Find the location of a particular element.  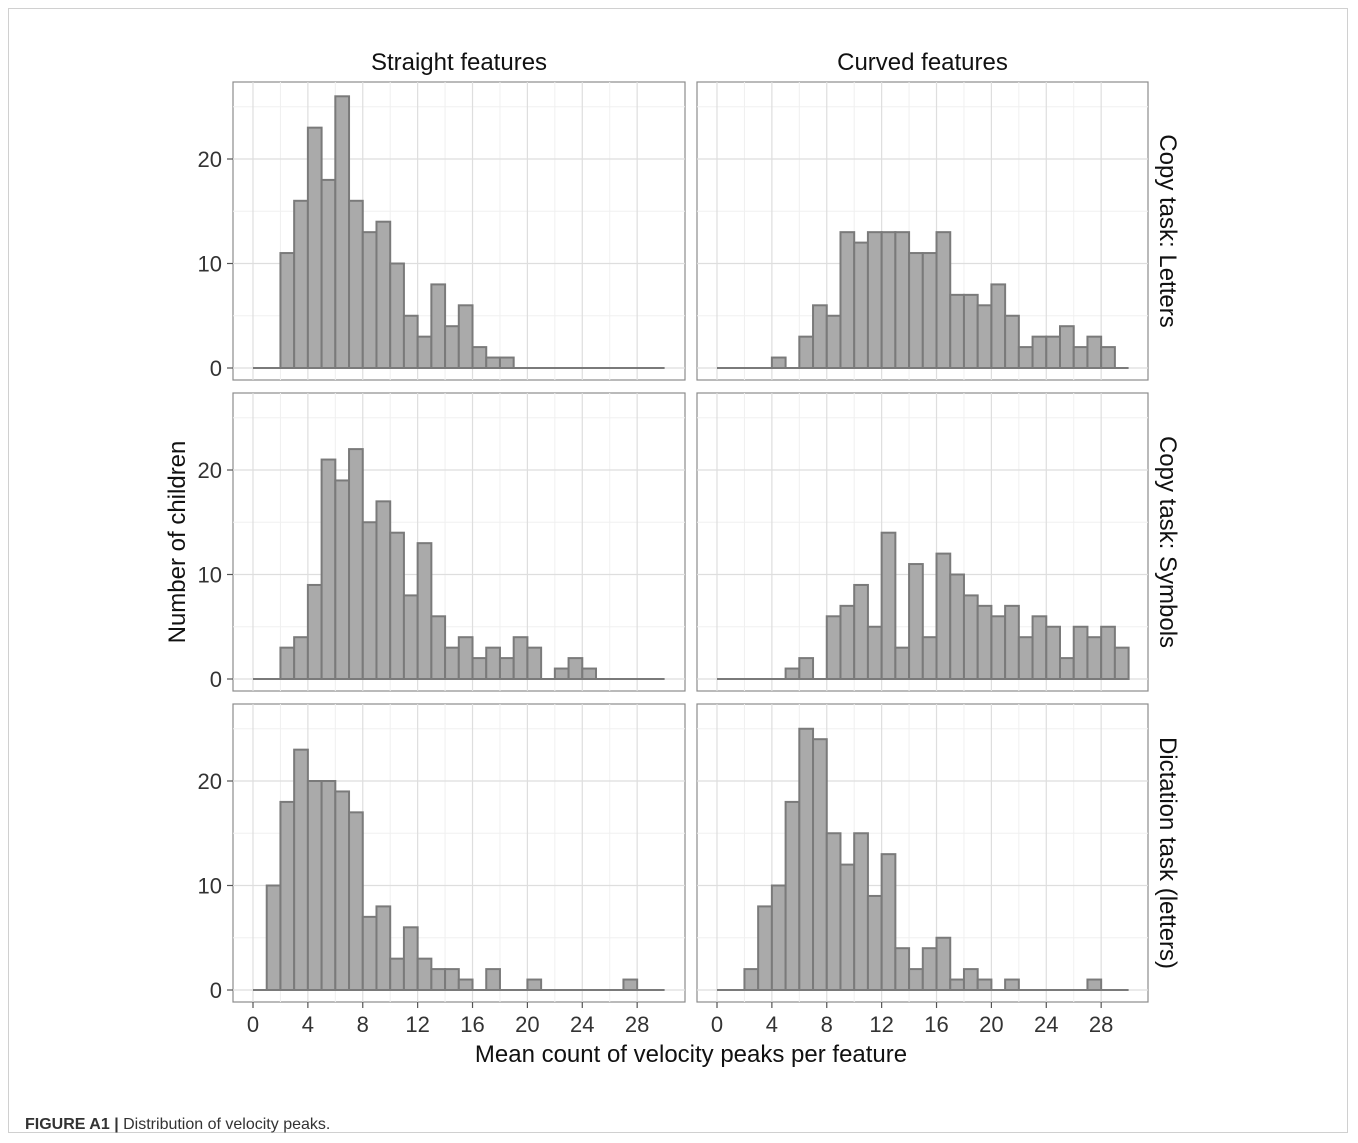

x-tick-label: 28 is located at coordinates (1101, 1024).